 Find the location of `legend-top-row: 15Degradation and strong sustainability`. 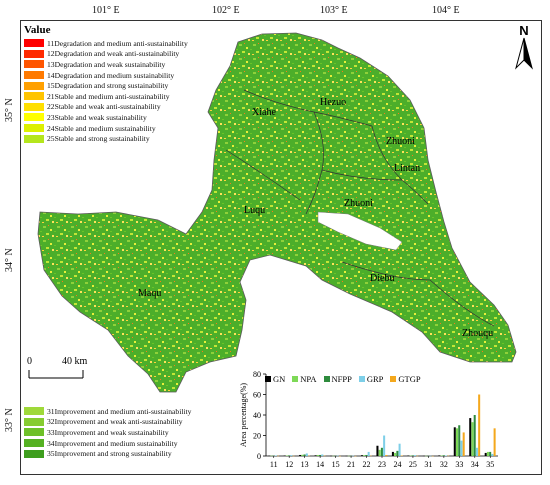

legend-top-row: 15Degradation and strong sustainability is located at coordinates (106, 85).